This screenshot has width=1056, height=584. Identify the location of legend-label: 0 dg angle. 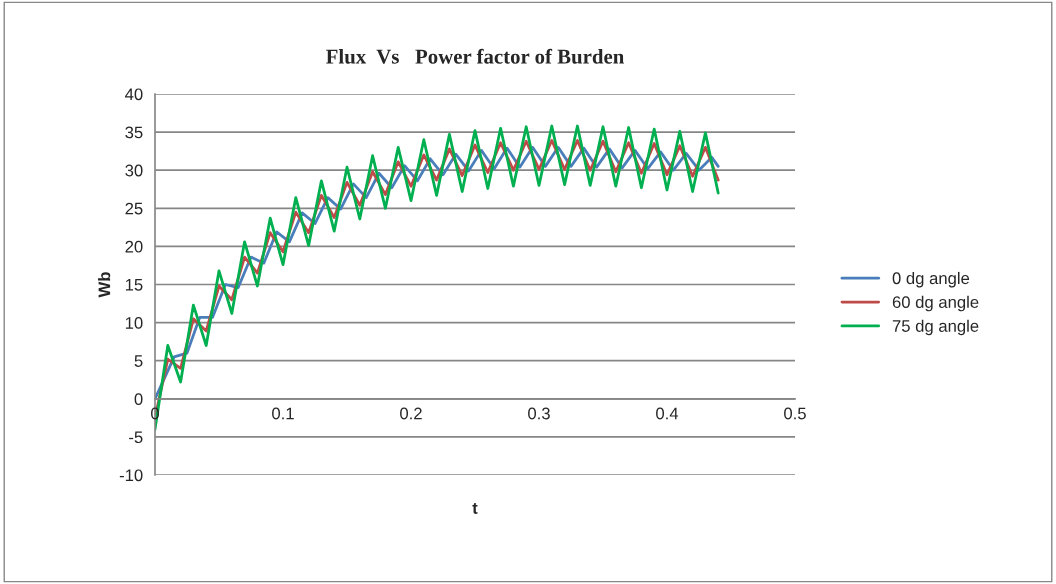
(931, 279).